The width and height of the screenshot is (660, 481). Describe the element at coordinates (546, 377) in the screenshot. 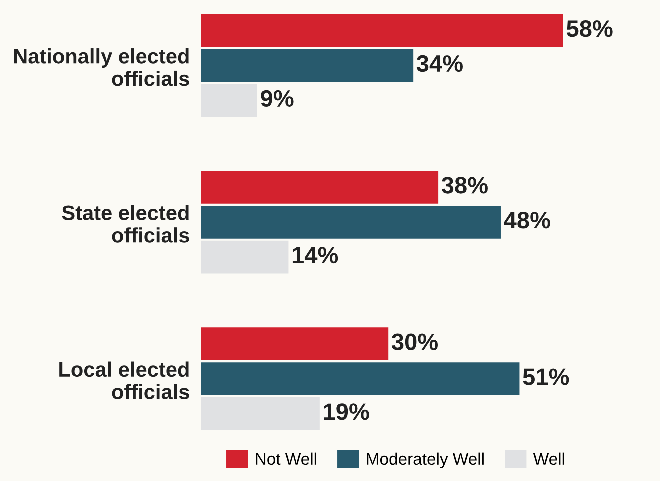

I see `data-label: 51%` at that location.